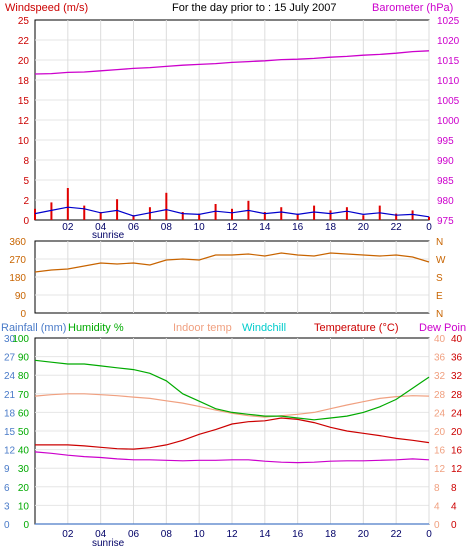  Describe the element at coordinates (265, 534) in the screenshot. I see `temp-hour-tick: 14` at that location.